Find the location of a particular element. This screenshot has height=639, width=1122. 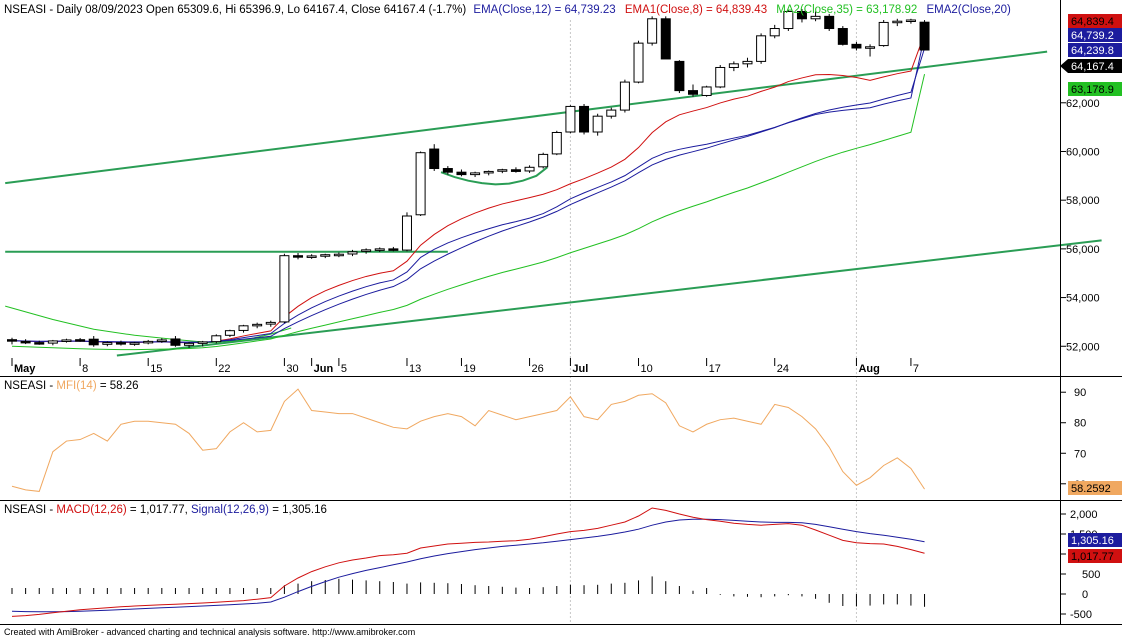

ema12-label: EMA(Close,12) = 64,739.23 is located at coordinates (544, 10).